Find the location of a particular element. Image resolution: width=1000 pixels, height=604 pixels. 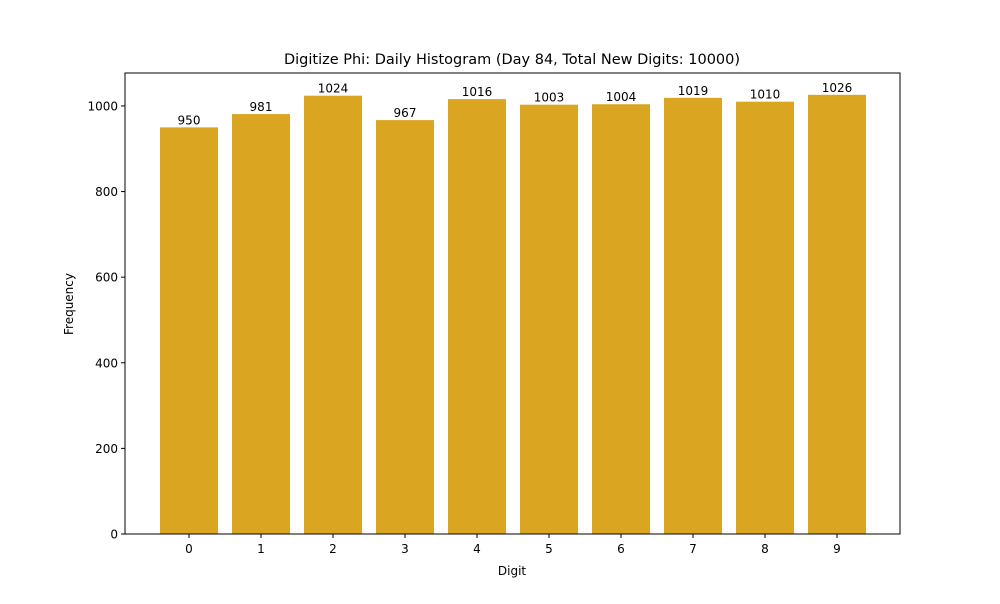

x-axis: 0 1 2 3 4 5 6 7 8 9 is located at coordinates (513, 545).